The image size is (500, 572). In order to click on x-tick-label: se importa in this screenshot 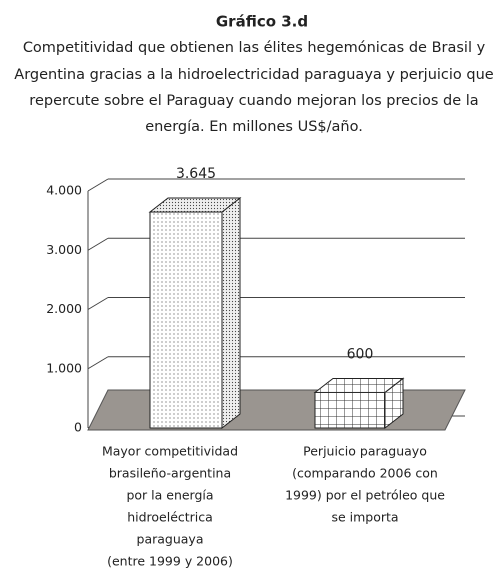, I will do `click(364, 517)`.